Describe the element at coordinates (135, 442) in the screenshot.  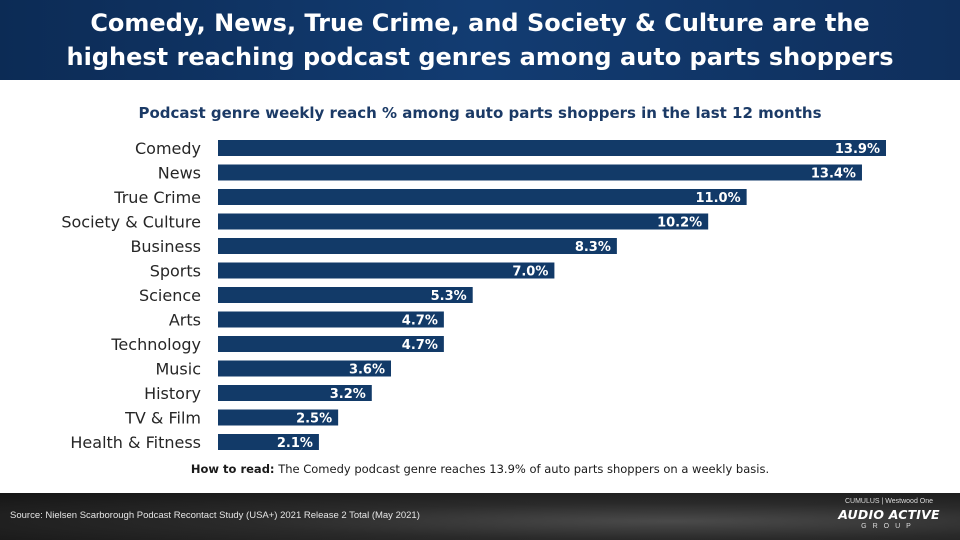
I see `category-label: Health & Fitness` at that location.